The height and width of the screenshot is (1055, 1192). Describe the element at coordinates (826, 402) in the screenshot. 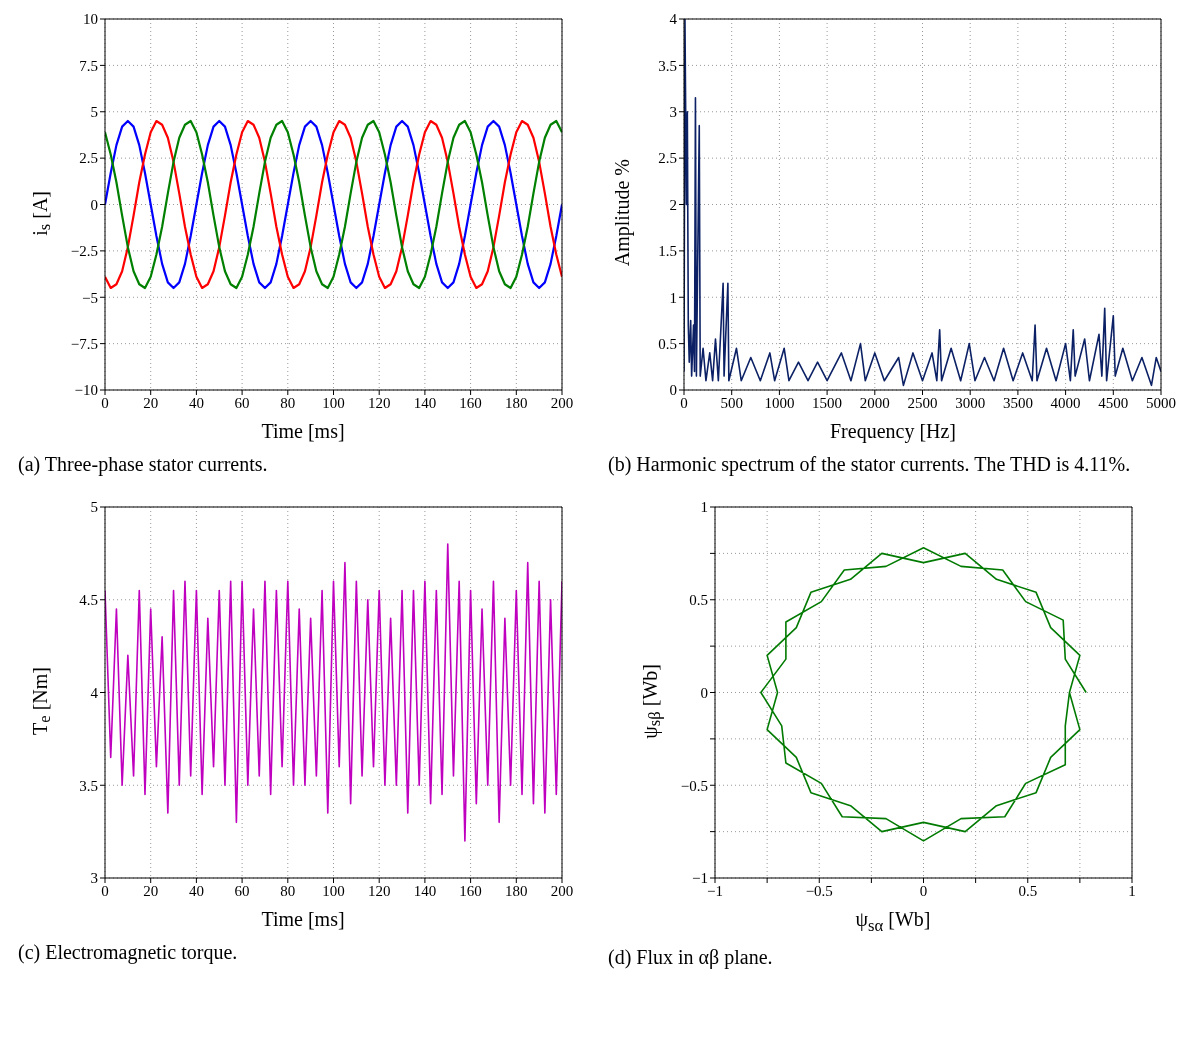

I see `x-tick-label: 1500` at that location.